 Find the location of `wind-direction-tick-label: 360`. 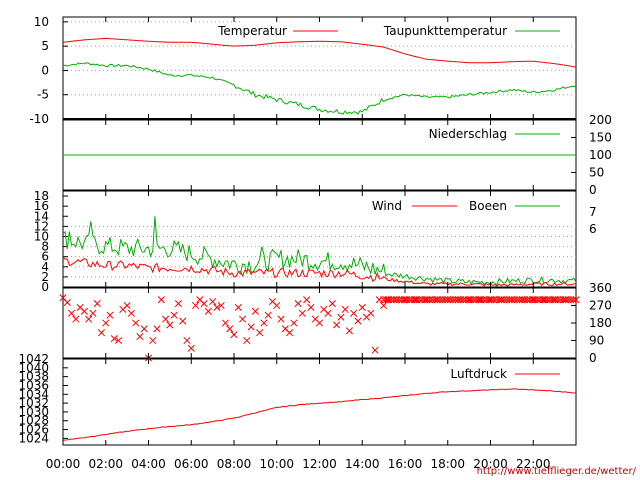

wind-direction-tick-label: 360 is located at coordinates (600, 288).